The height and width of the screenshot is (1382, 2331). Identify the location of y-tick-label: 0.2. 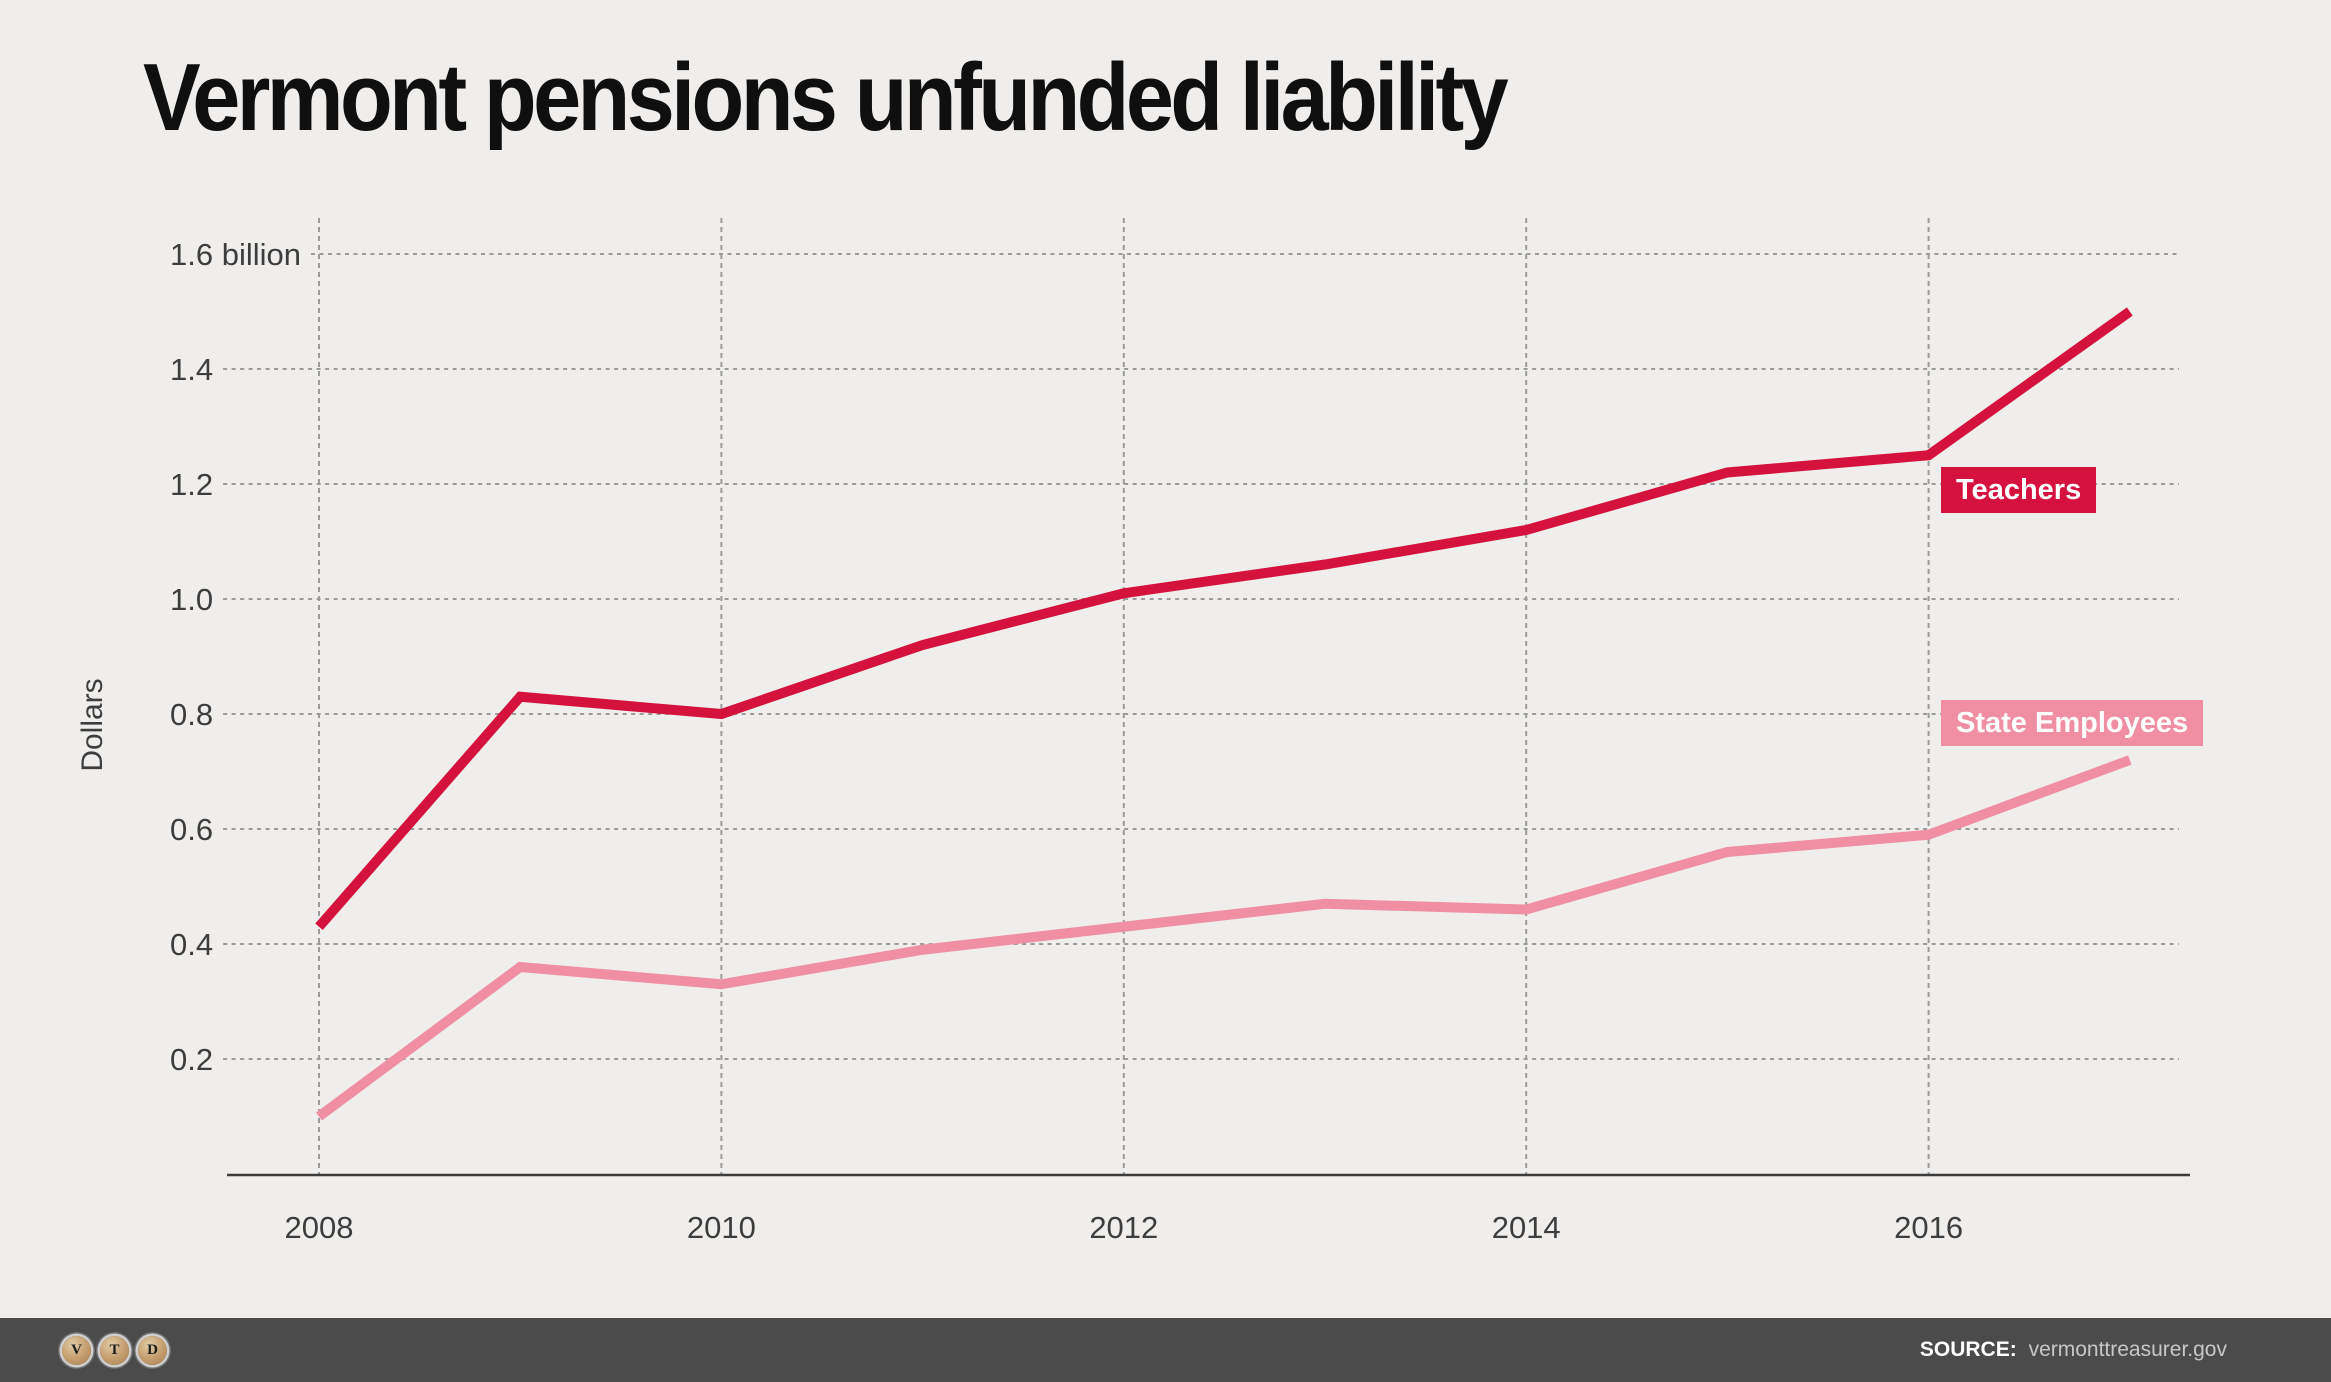
(191, 1059).